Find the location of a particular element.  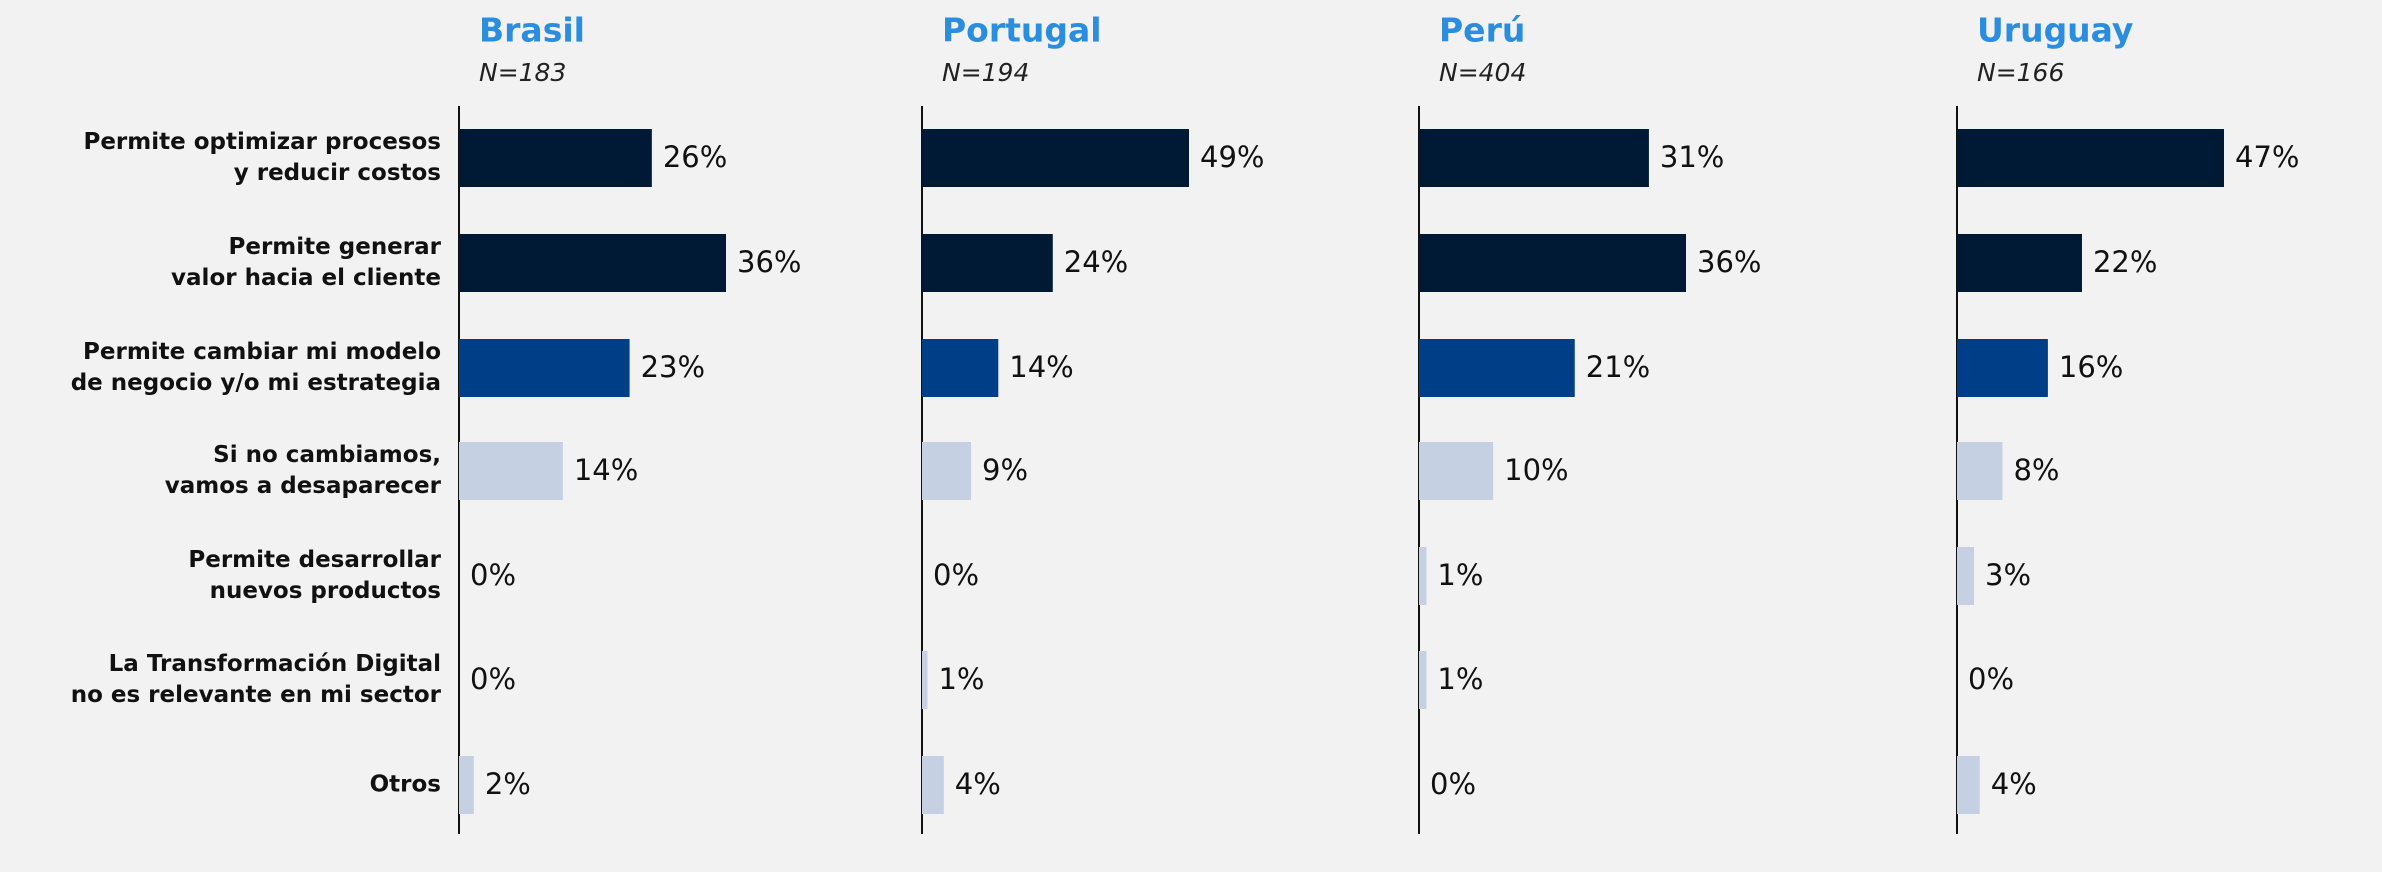

panel-title: Brasil is located at coordinates (532, 30).